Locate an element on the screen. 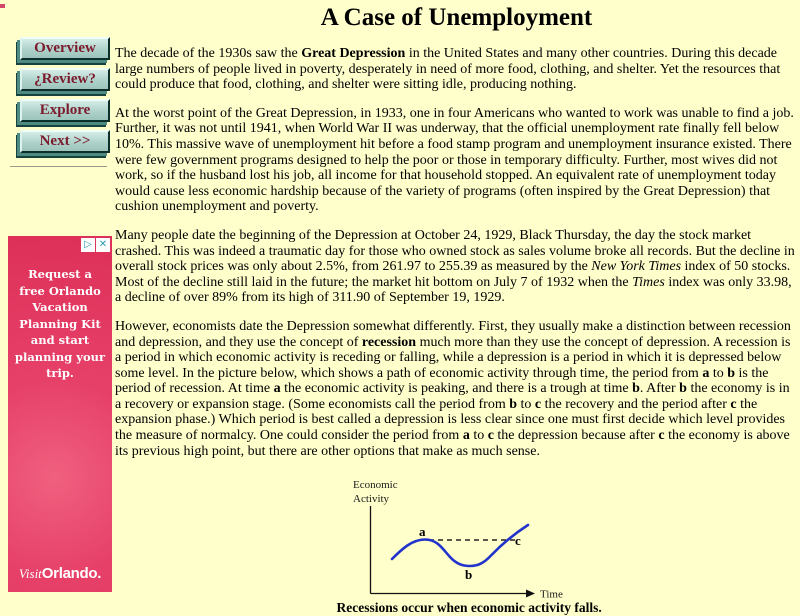 The width and height of the screenshot is (800, 616). y-axis-label-line2: Activity is located at coordinates (371, 499).